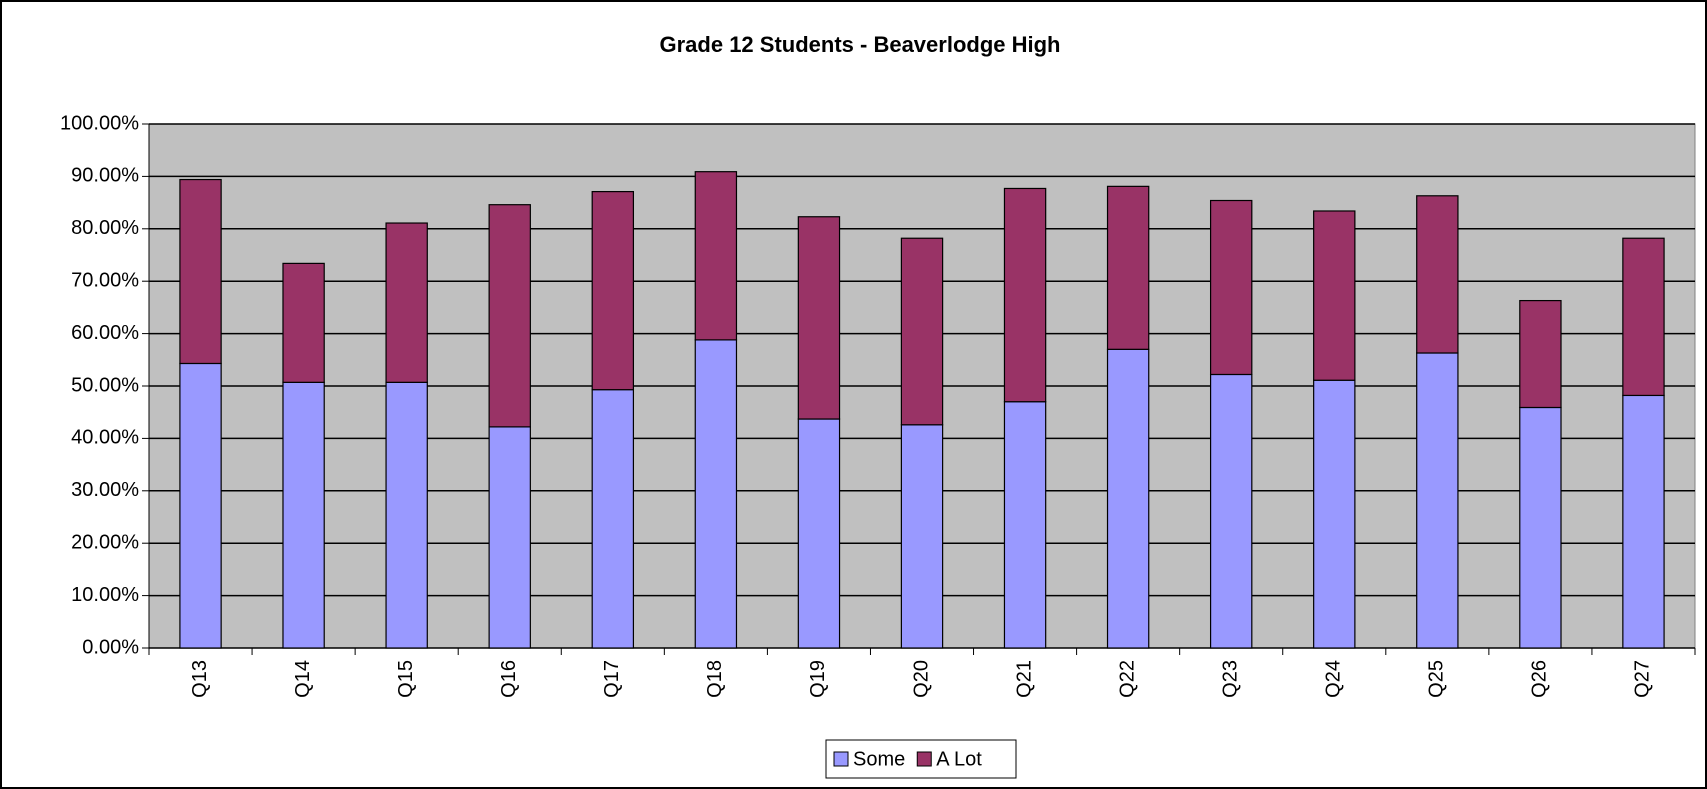 The width and height of the screenshot is (1707, 789). What do you see at coordinates (1437, 679) in the screenshot?
I see `x-tick-label: Q25` at bounding box center [1437, 679].